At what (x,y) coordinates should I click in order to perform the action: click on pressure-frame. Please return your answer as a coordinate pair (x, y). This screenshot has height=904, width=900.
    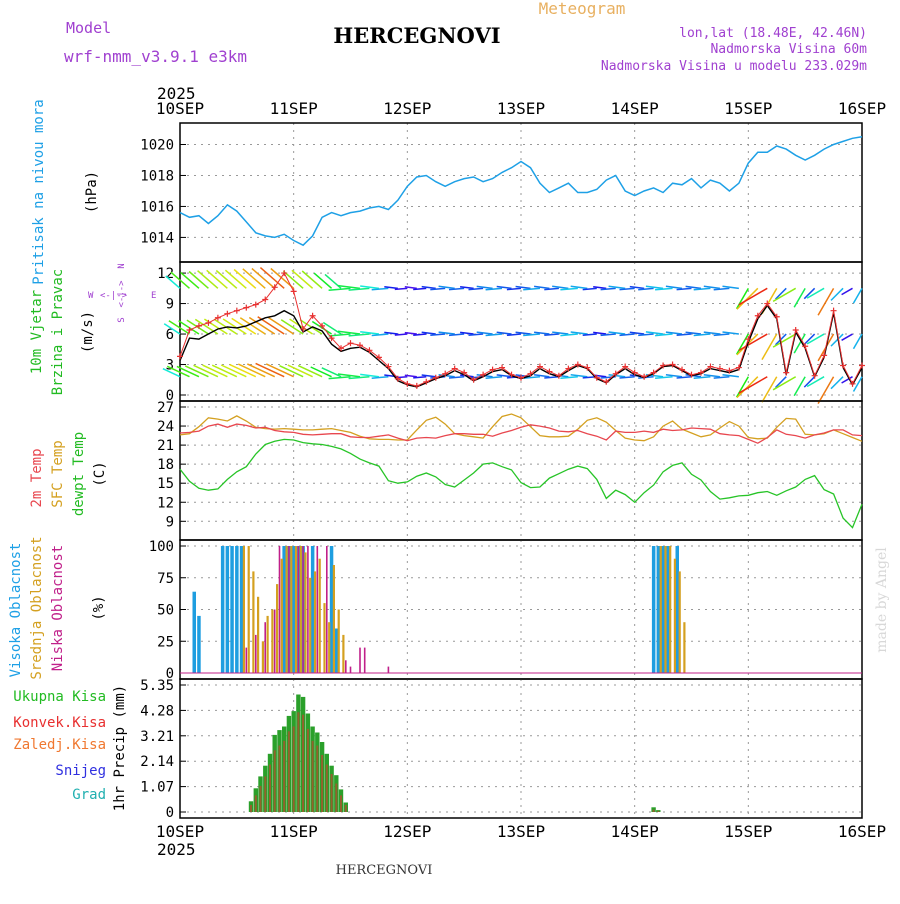
    Looking at the image, I should click on (521, 192).